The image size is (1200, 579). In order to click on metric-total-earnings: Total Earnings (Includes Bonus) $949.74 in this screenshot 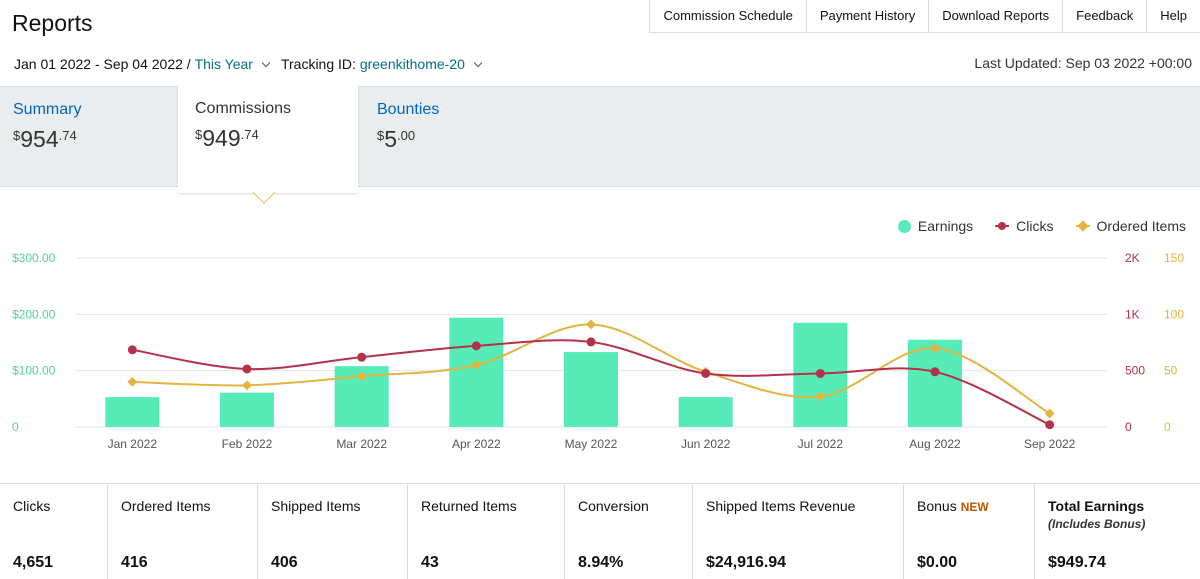, I will do `click(1117, 531)`.